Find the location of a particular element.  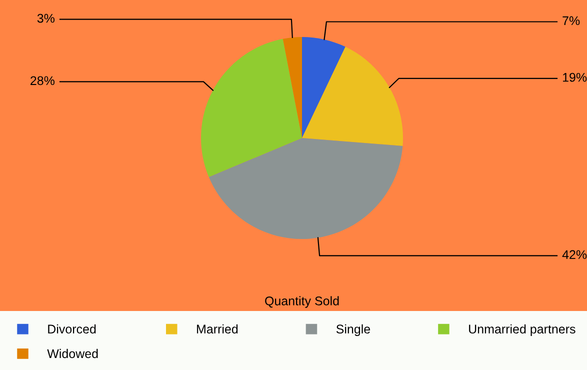

legend-label: Divorced is located at coordinates (72, 329).